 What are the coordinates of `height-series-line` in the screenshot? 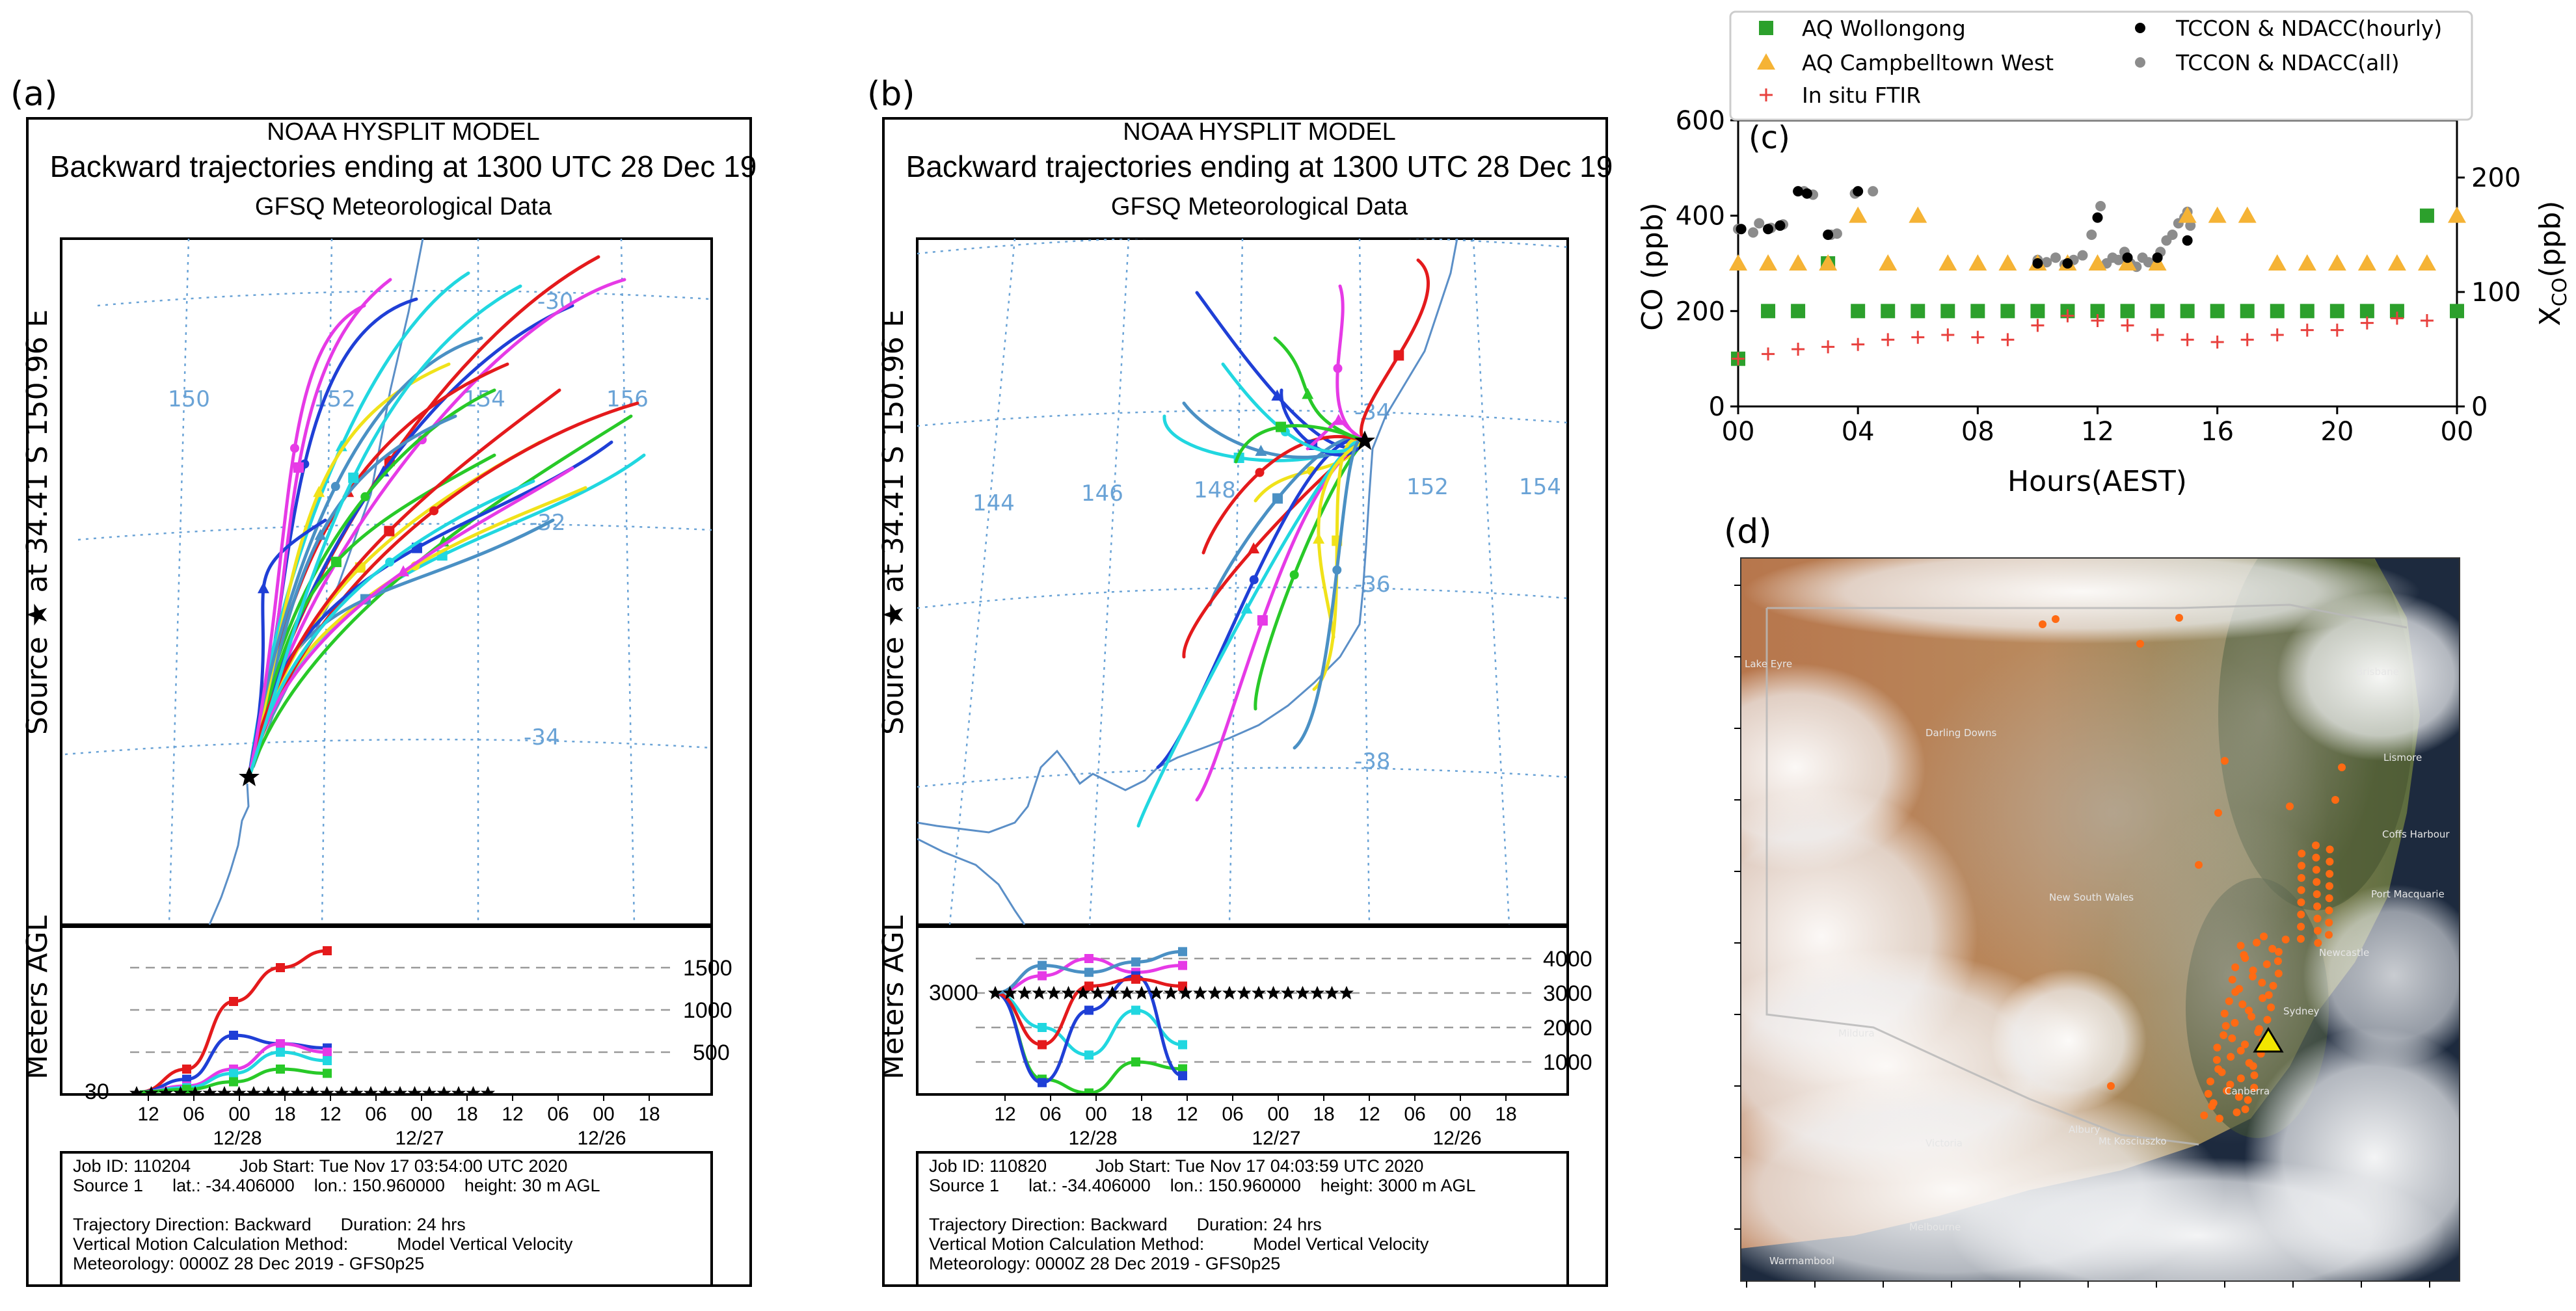 It's located at (1089, 1012).